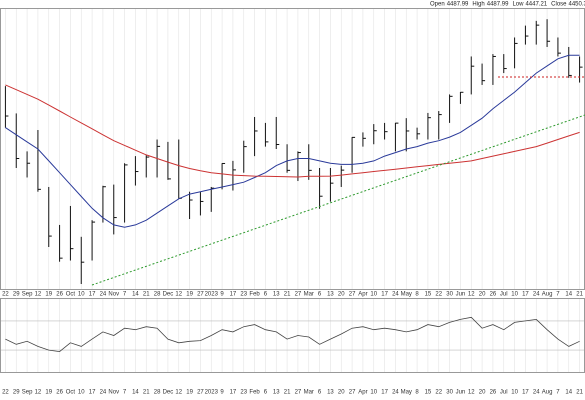 This screenshot has width=585, height=400. What do you see at coordinates (212, 295) in the screenshot?
I see `x-tick-label: 2023` at bounding box center [212, 295].